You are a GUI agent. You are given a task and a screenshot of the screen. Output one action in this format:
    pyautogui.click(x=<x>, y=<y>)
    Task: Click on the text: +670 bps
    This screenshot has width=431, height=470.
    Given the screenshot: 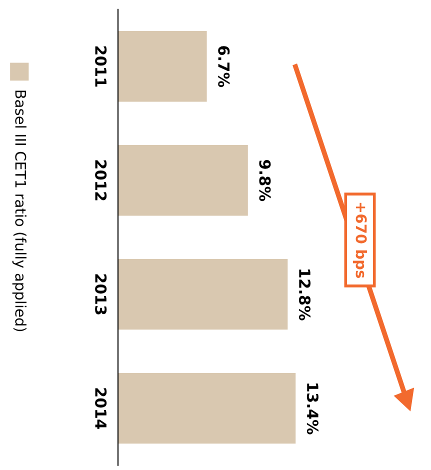 What is the action you would take?
    pyautogui.click(x=360, y=240)
    